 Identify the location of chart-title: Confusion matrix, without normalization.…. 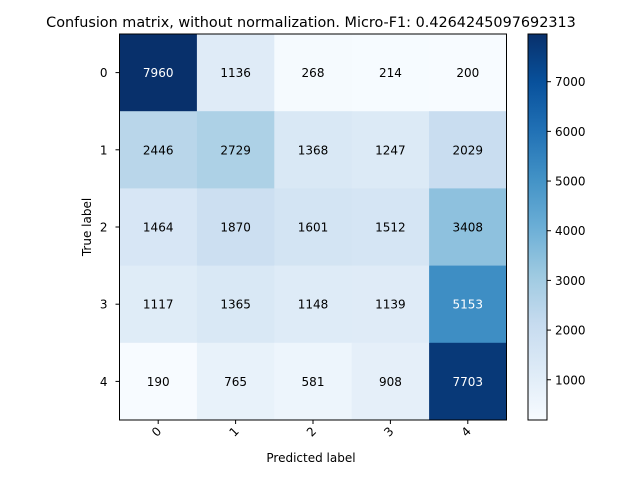
(311, 23).